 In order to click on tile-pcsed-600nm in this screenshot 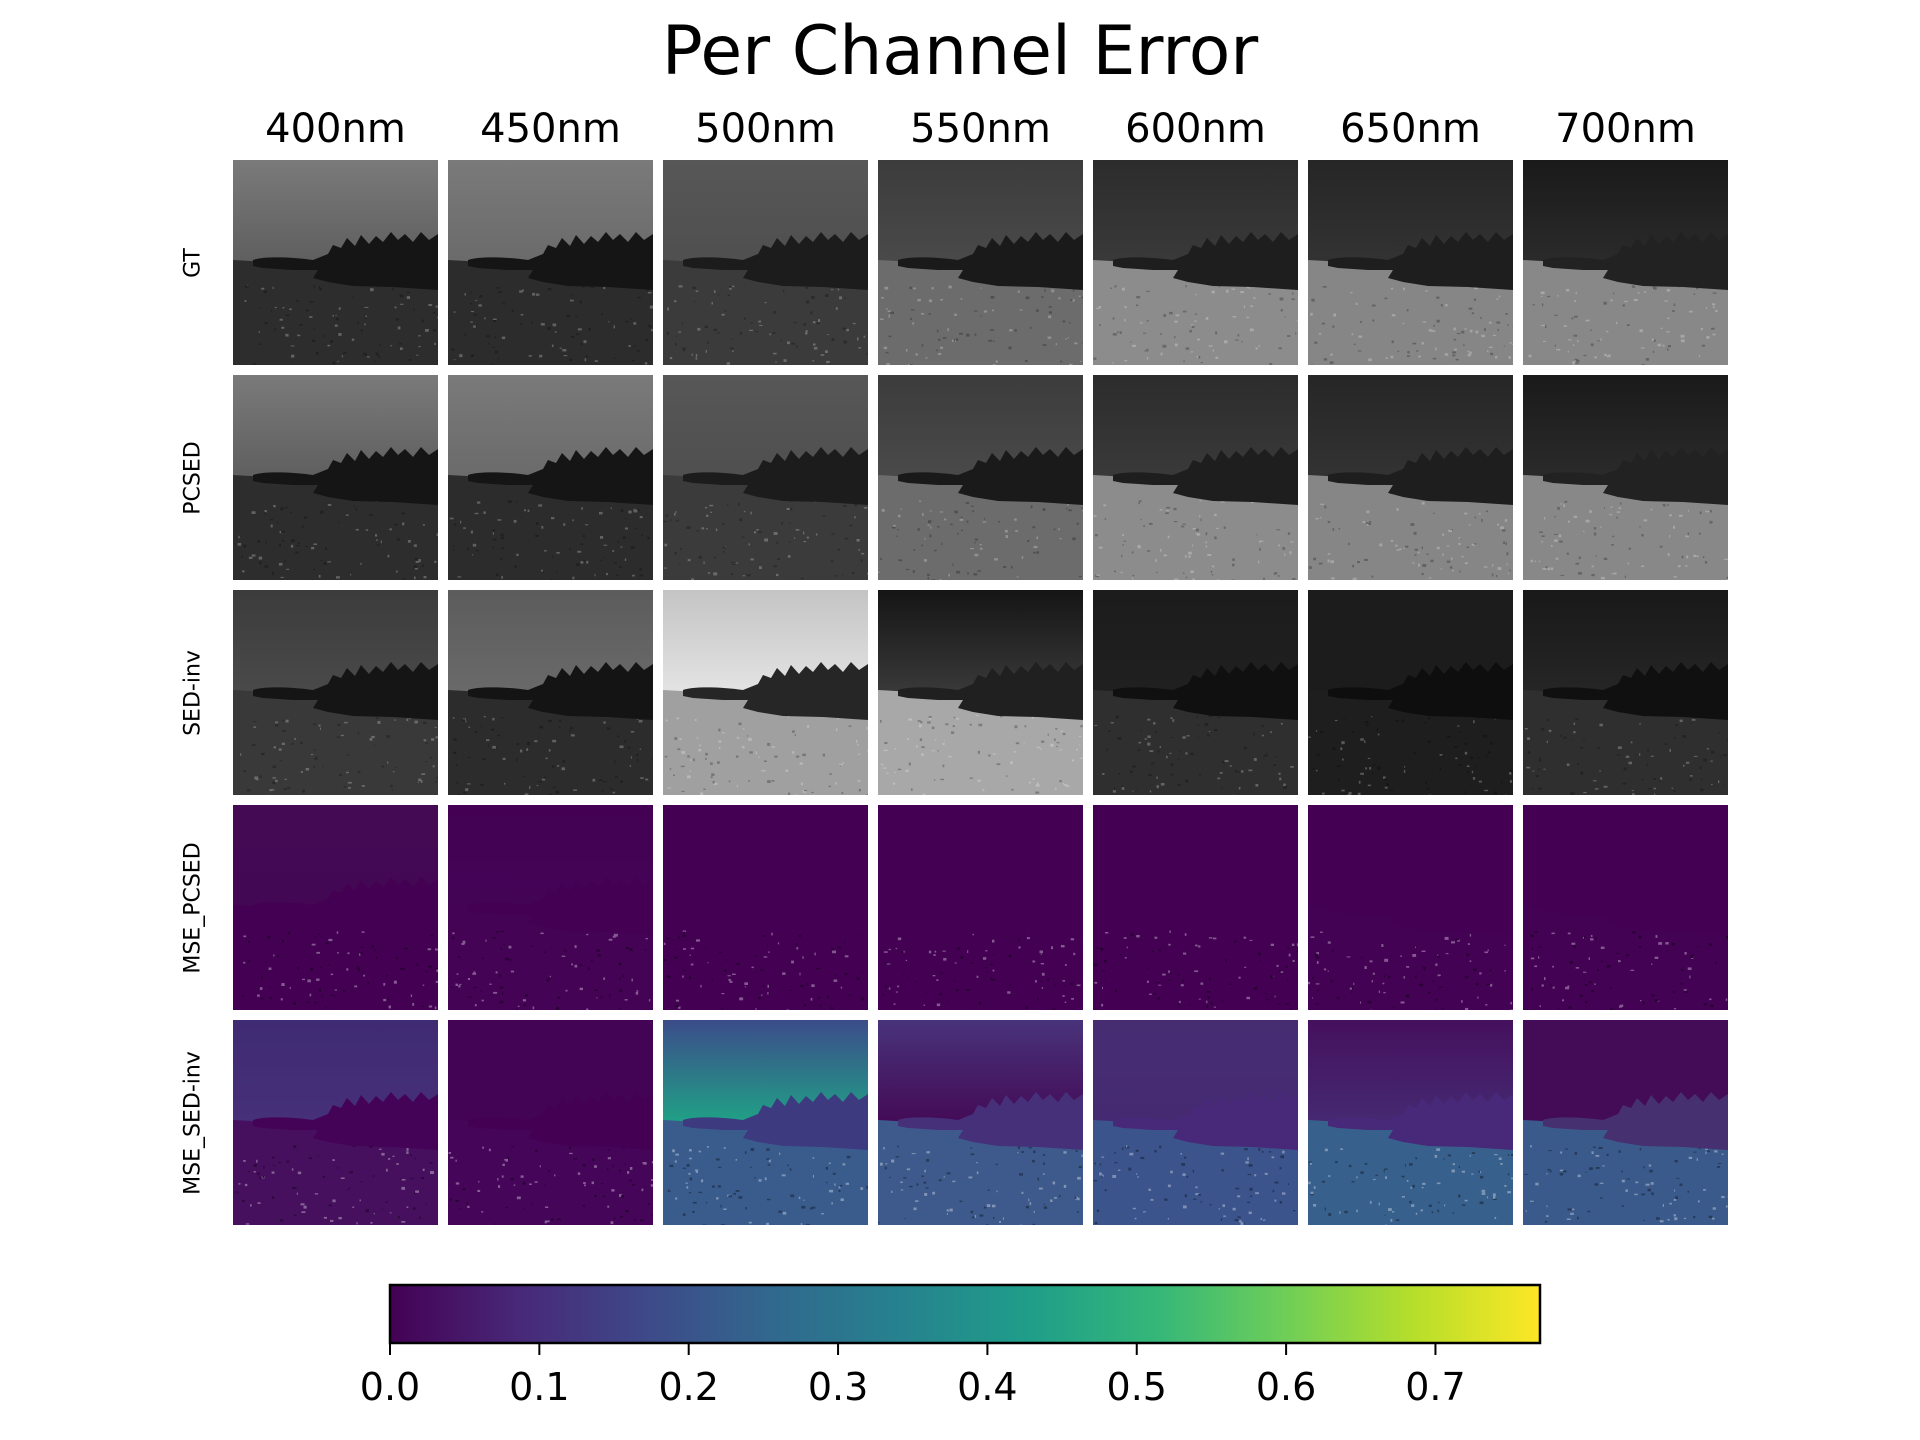, I will do `click(1195, 477)`.